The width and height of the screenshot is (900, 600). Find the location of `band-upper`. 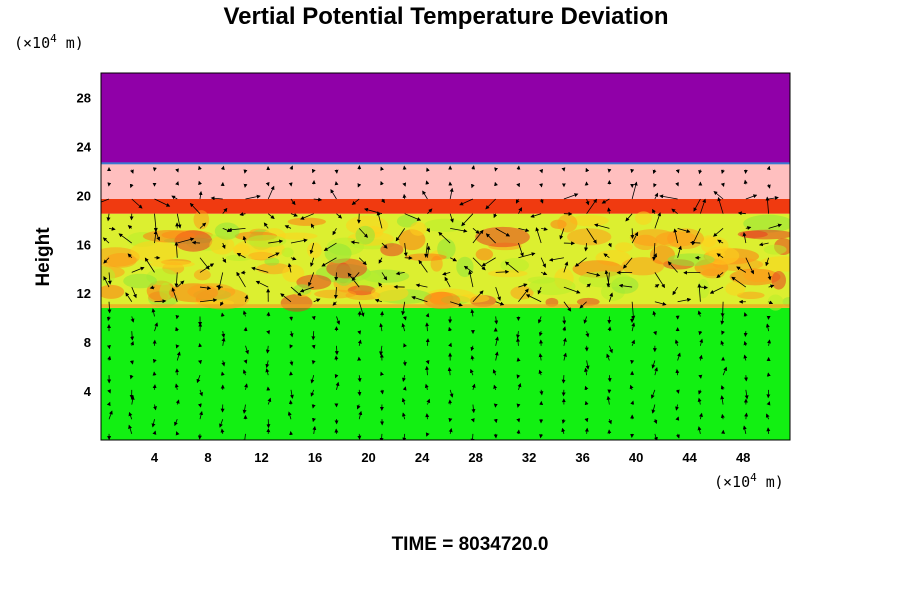

band-upper is located at coordinates (445, 163).